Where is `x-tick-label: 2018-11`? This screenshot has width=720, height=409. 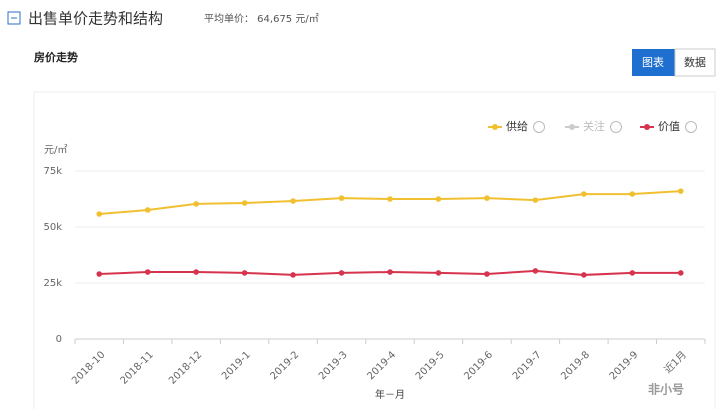
x-tick-label: 2018-11 is located at coordinates (137, 367).